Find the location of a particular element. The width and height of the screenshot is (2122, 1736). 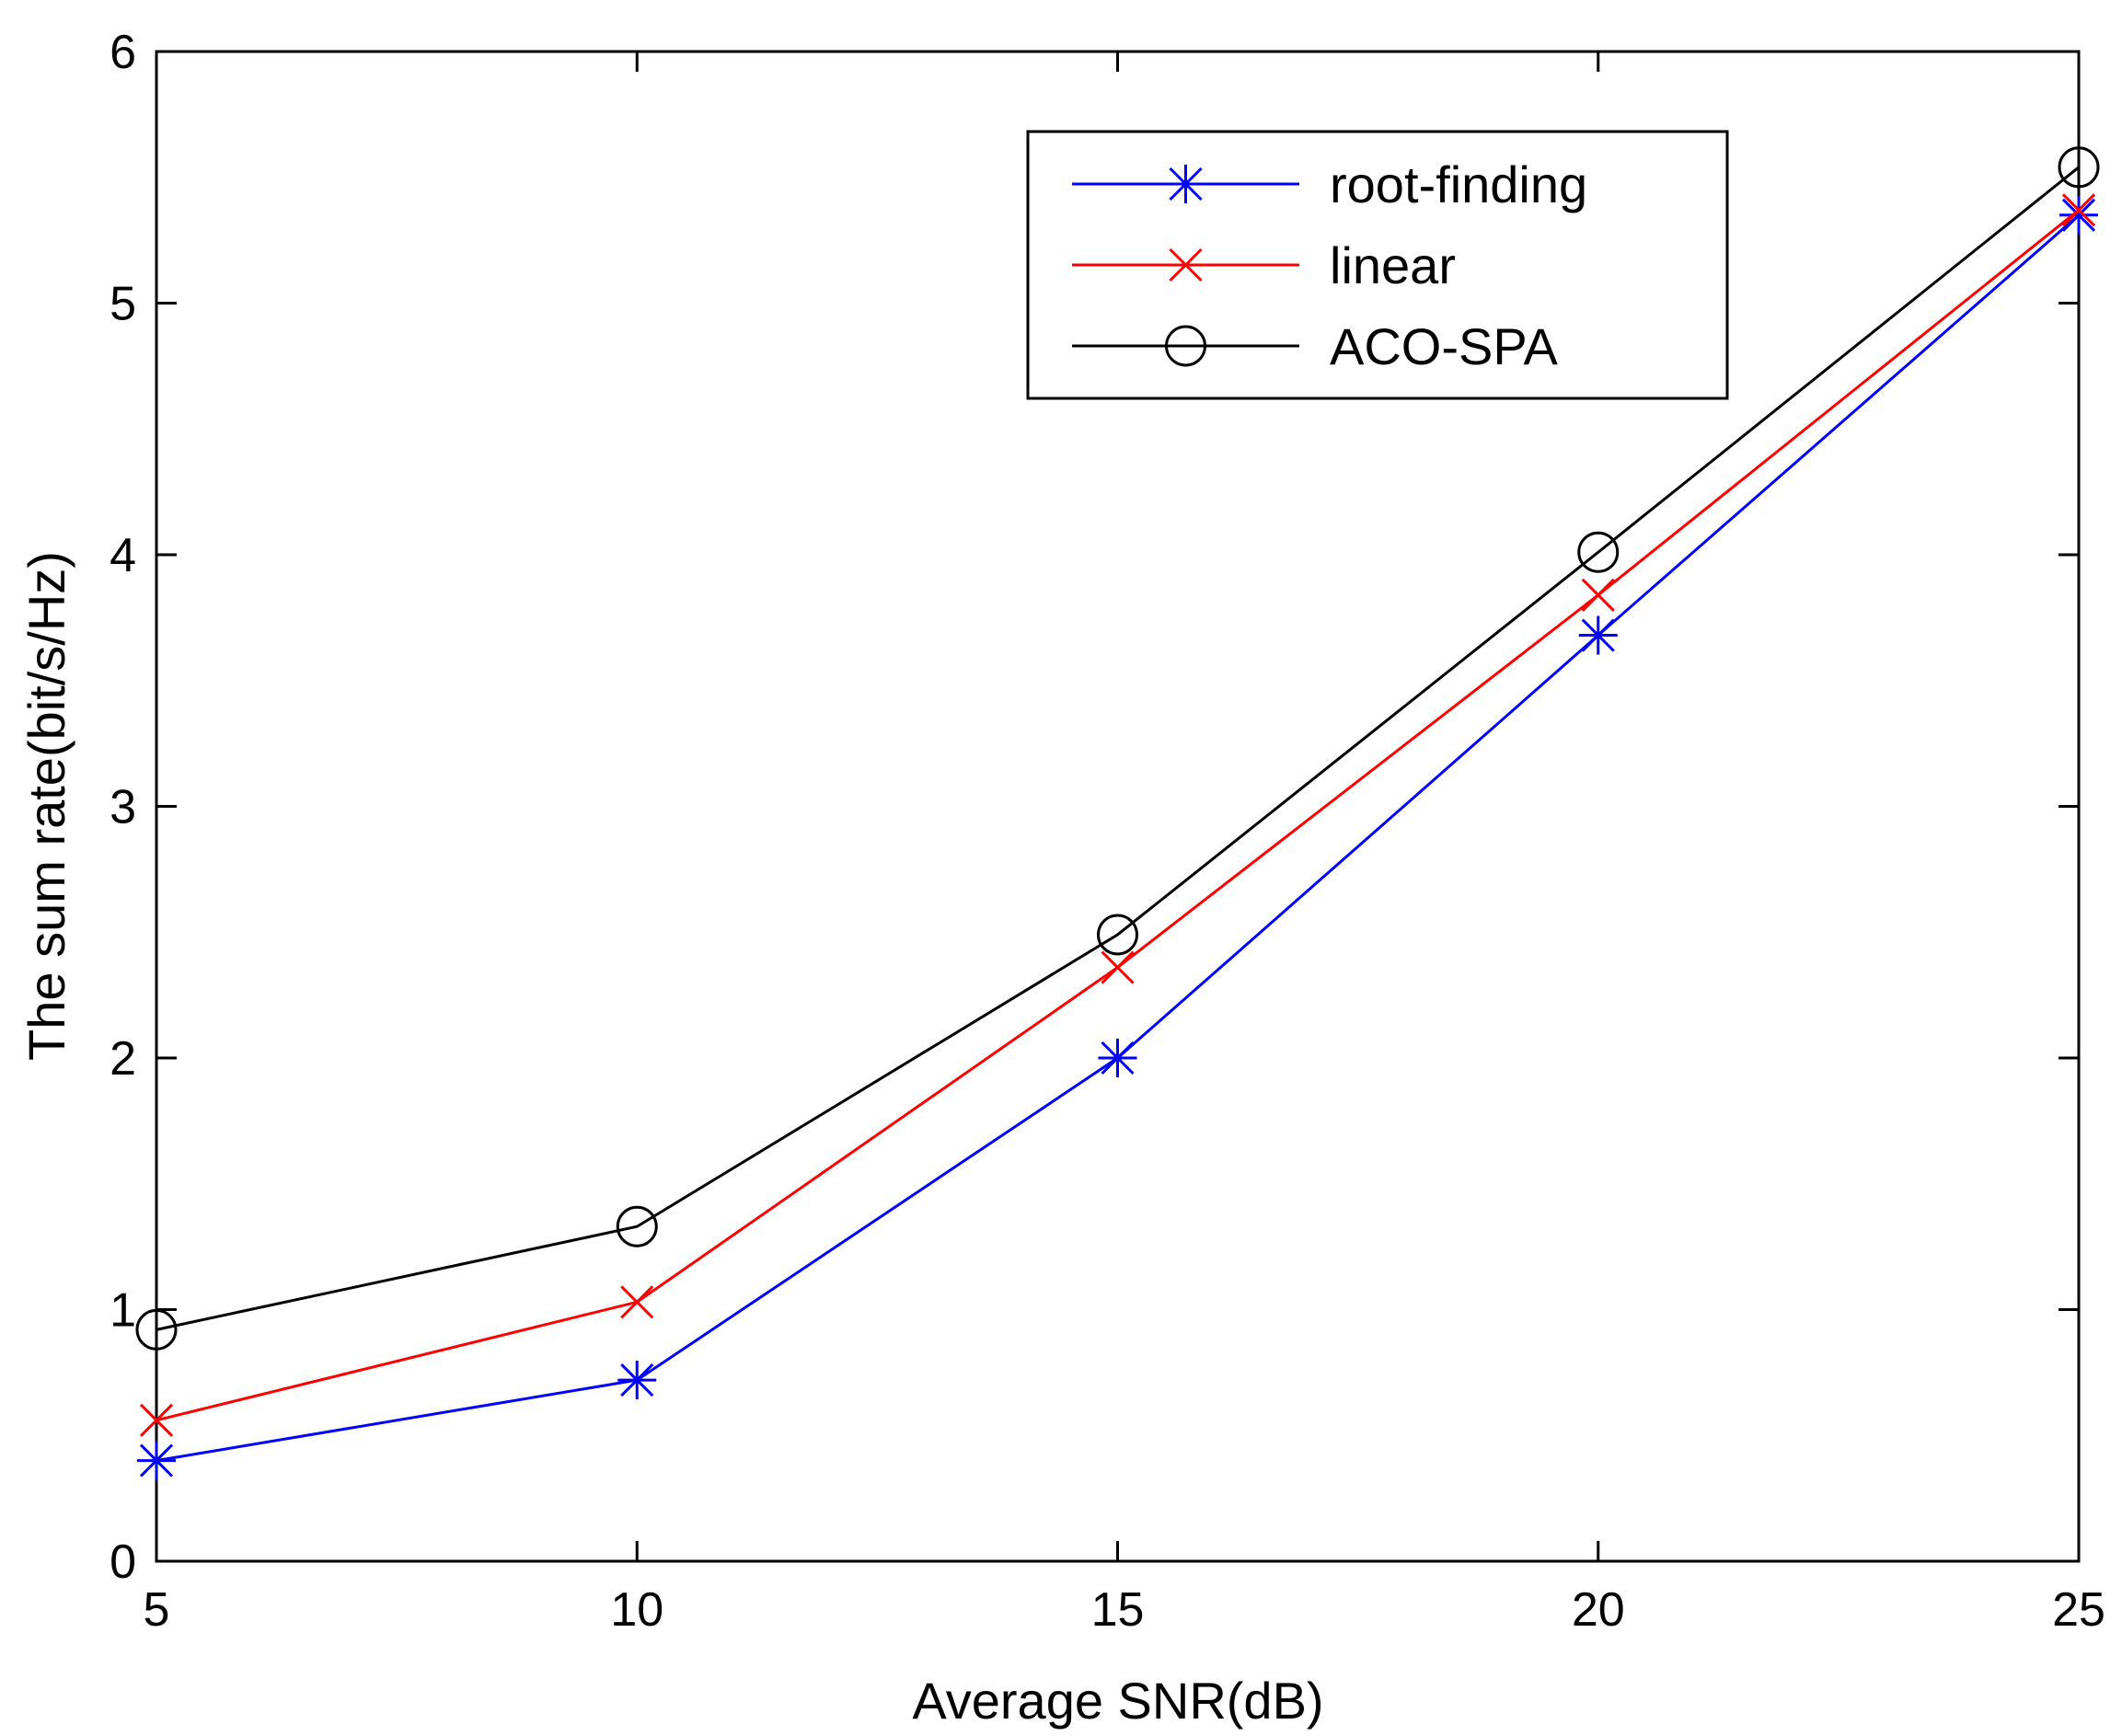

x-tick-label: 15 is located at coordinates (1118, 1610).